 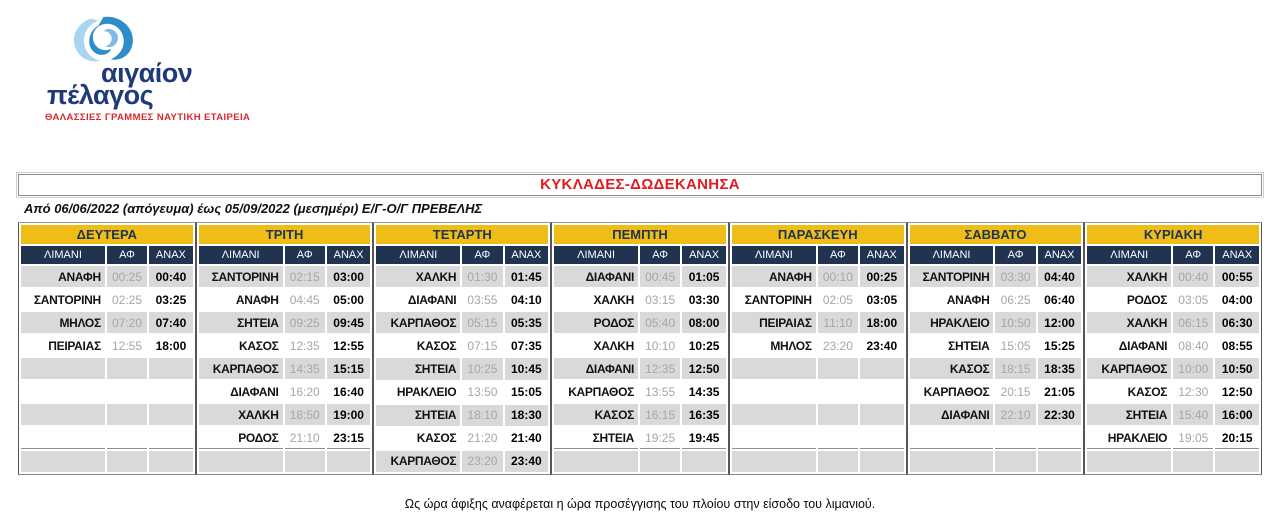 What do you see at coordinates (817, 234) in the screenshot?
I see `day-header: ΠΑΡΑΣΚΕΥΗ` at bounding box center [817, 234].